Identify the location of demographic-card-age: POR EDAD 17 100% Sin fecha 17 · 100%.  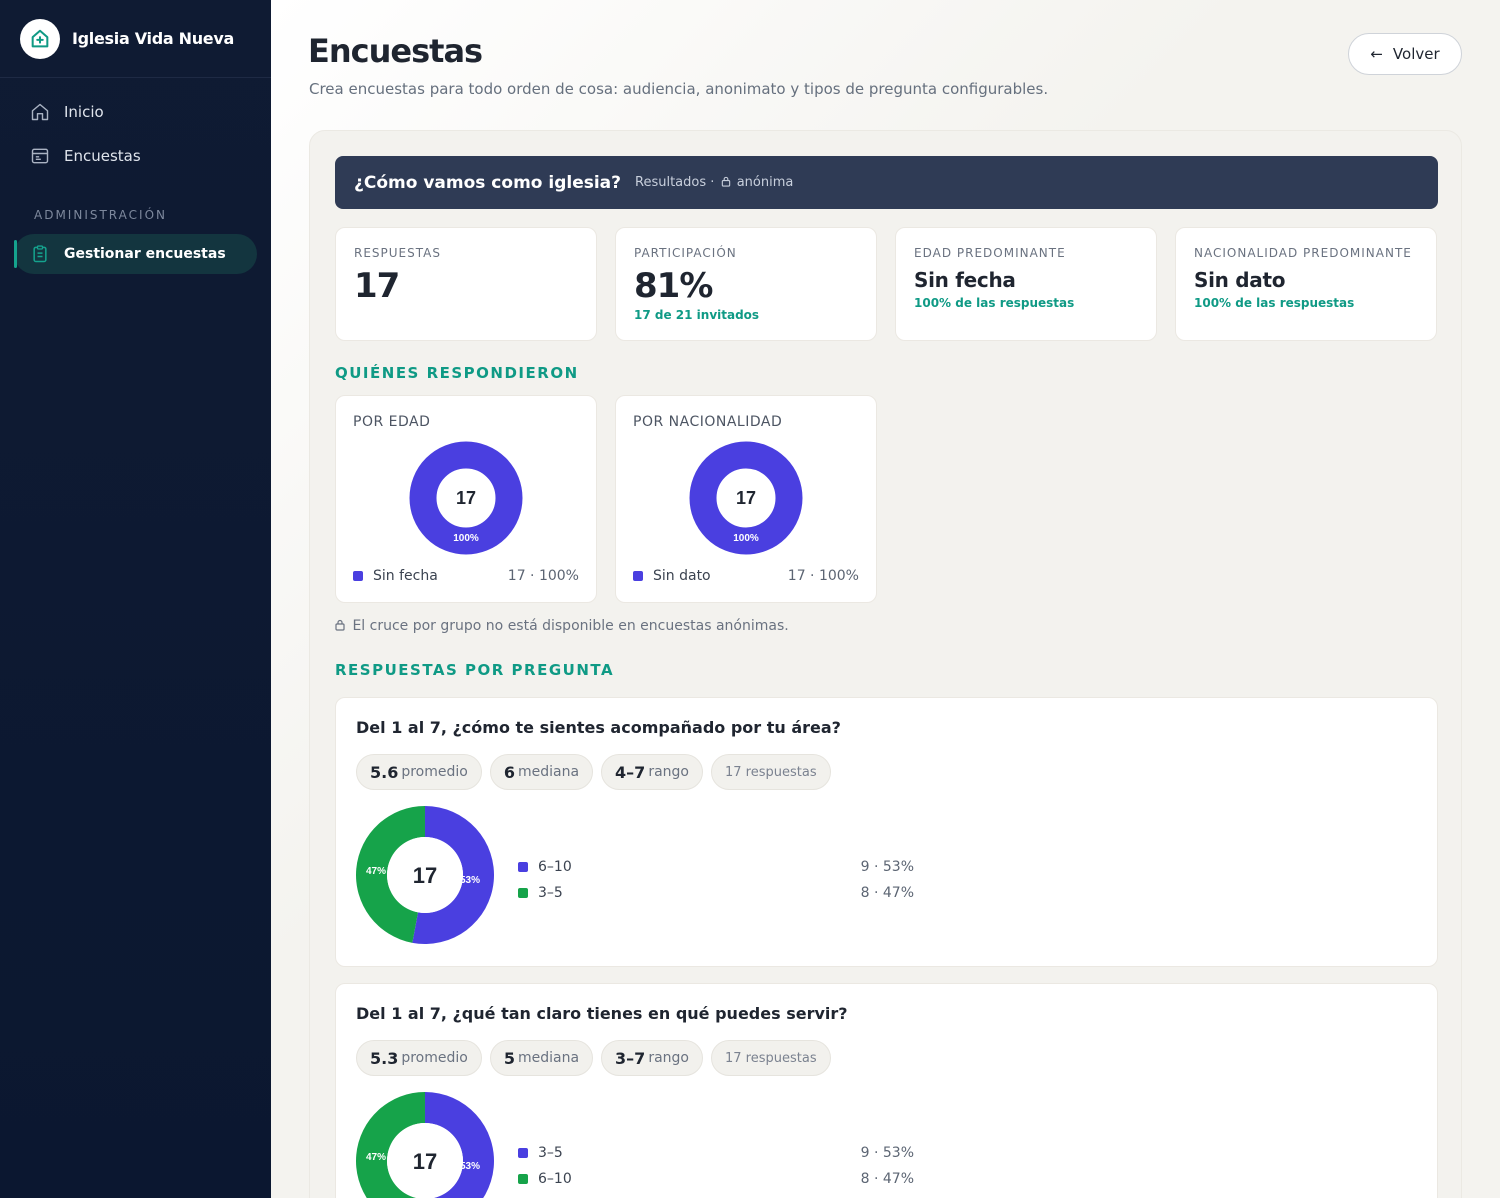
(466, 499).